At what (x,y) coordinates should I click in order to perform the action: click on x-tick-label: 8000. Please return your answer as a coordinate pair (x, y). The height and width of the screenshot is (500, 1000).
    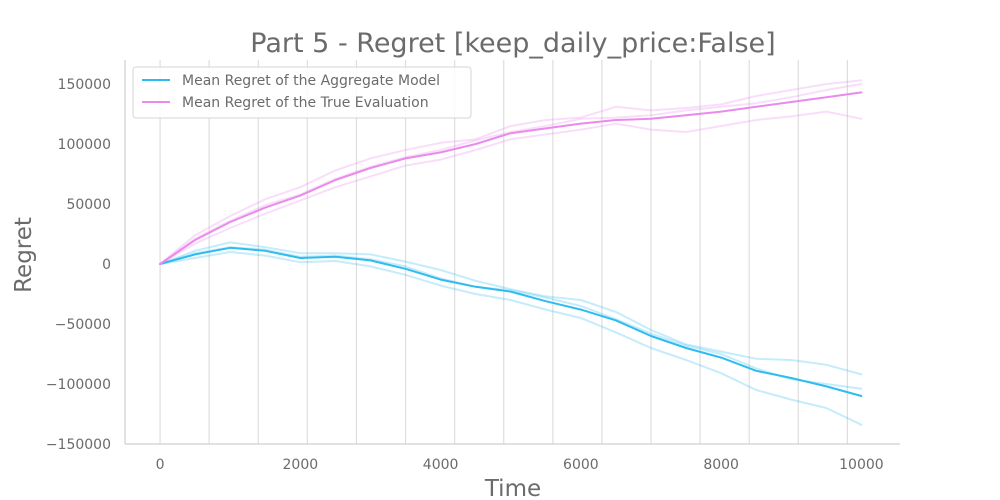
    Looking at the image, I should click on (721, 465).